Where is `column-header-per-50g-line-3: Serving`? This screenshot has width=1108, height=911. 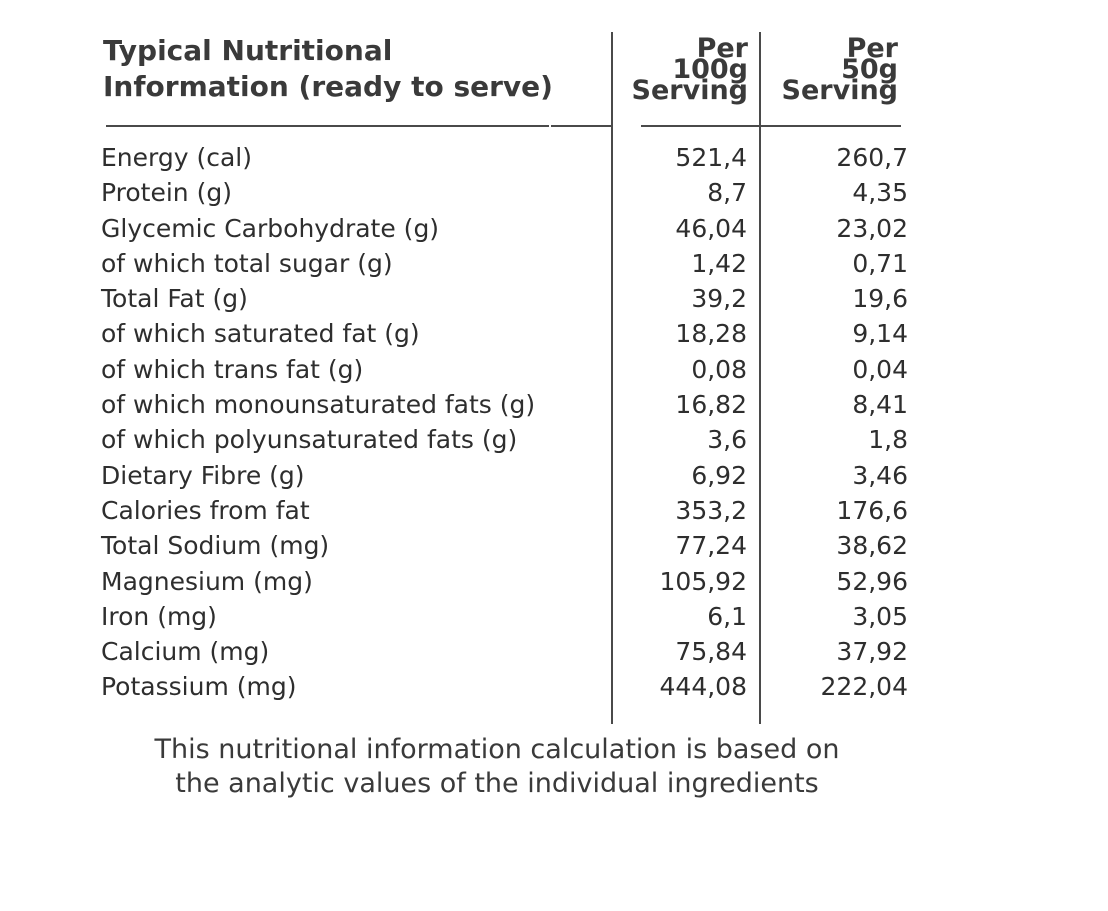
column-header-per-50g-line-3: Serving is located at coordinates (839, 90).